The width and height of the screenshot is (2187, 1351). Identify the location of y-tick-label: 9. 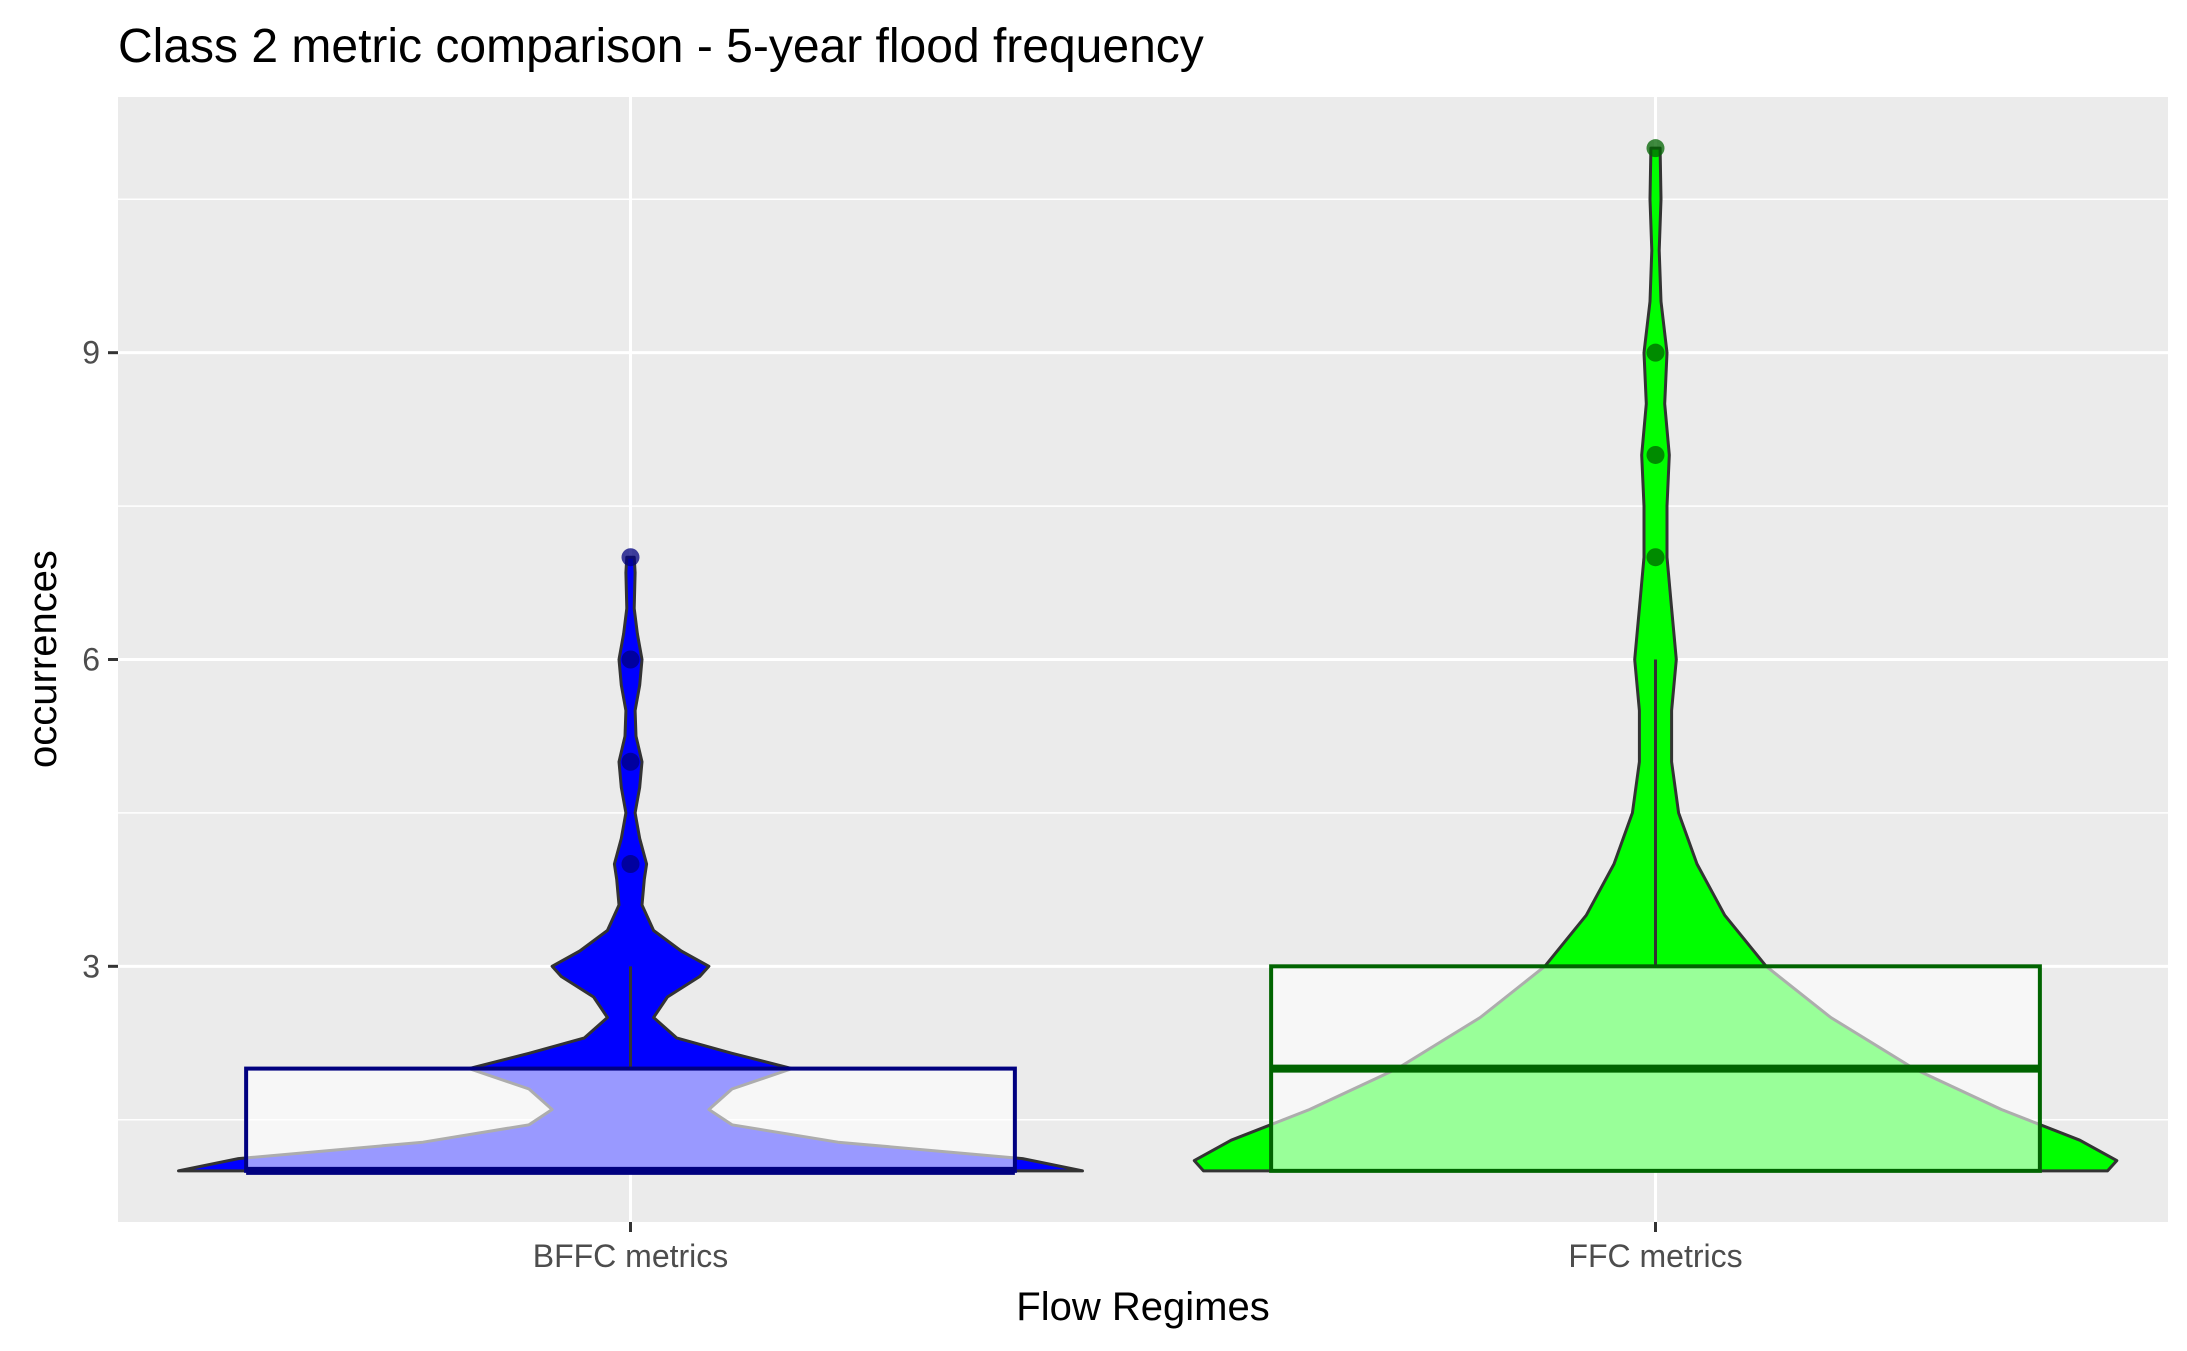
(91, 353).